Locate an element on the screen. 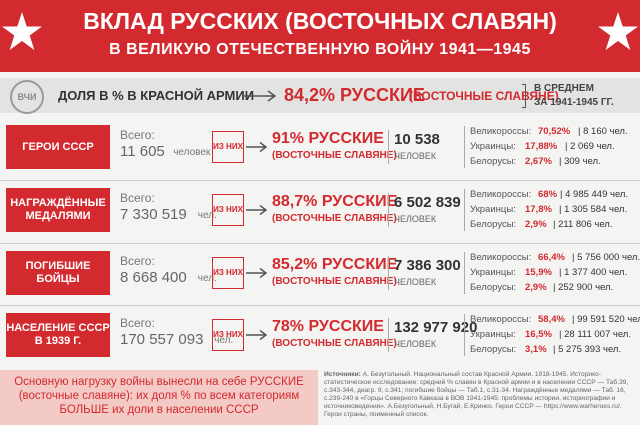 This screenshot has height=425, width=640. summary-percent: 84,2% РУССКИЕ is located at coordinates (354, 95).